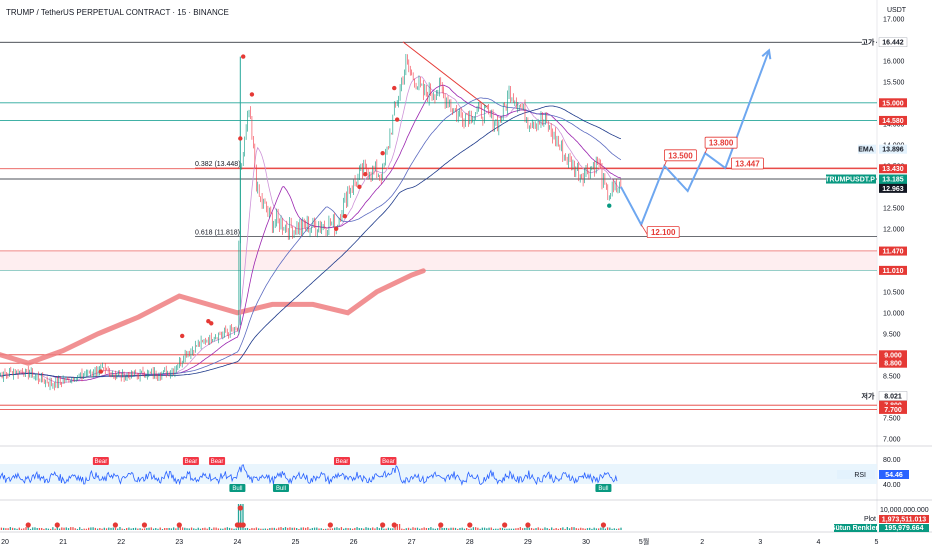 This screenshot has height=550, width=932. I want to click on rsi-label-box, so click(856, 474).